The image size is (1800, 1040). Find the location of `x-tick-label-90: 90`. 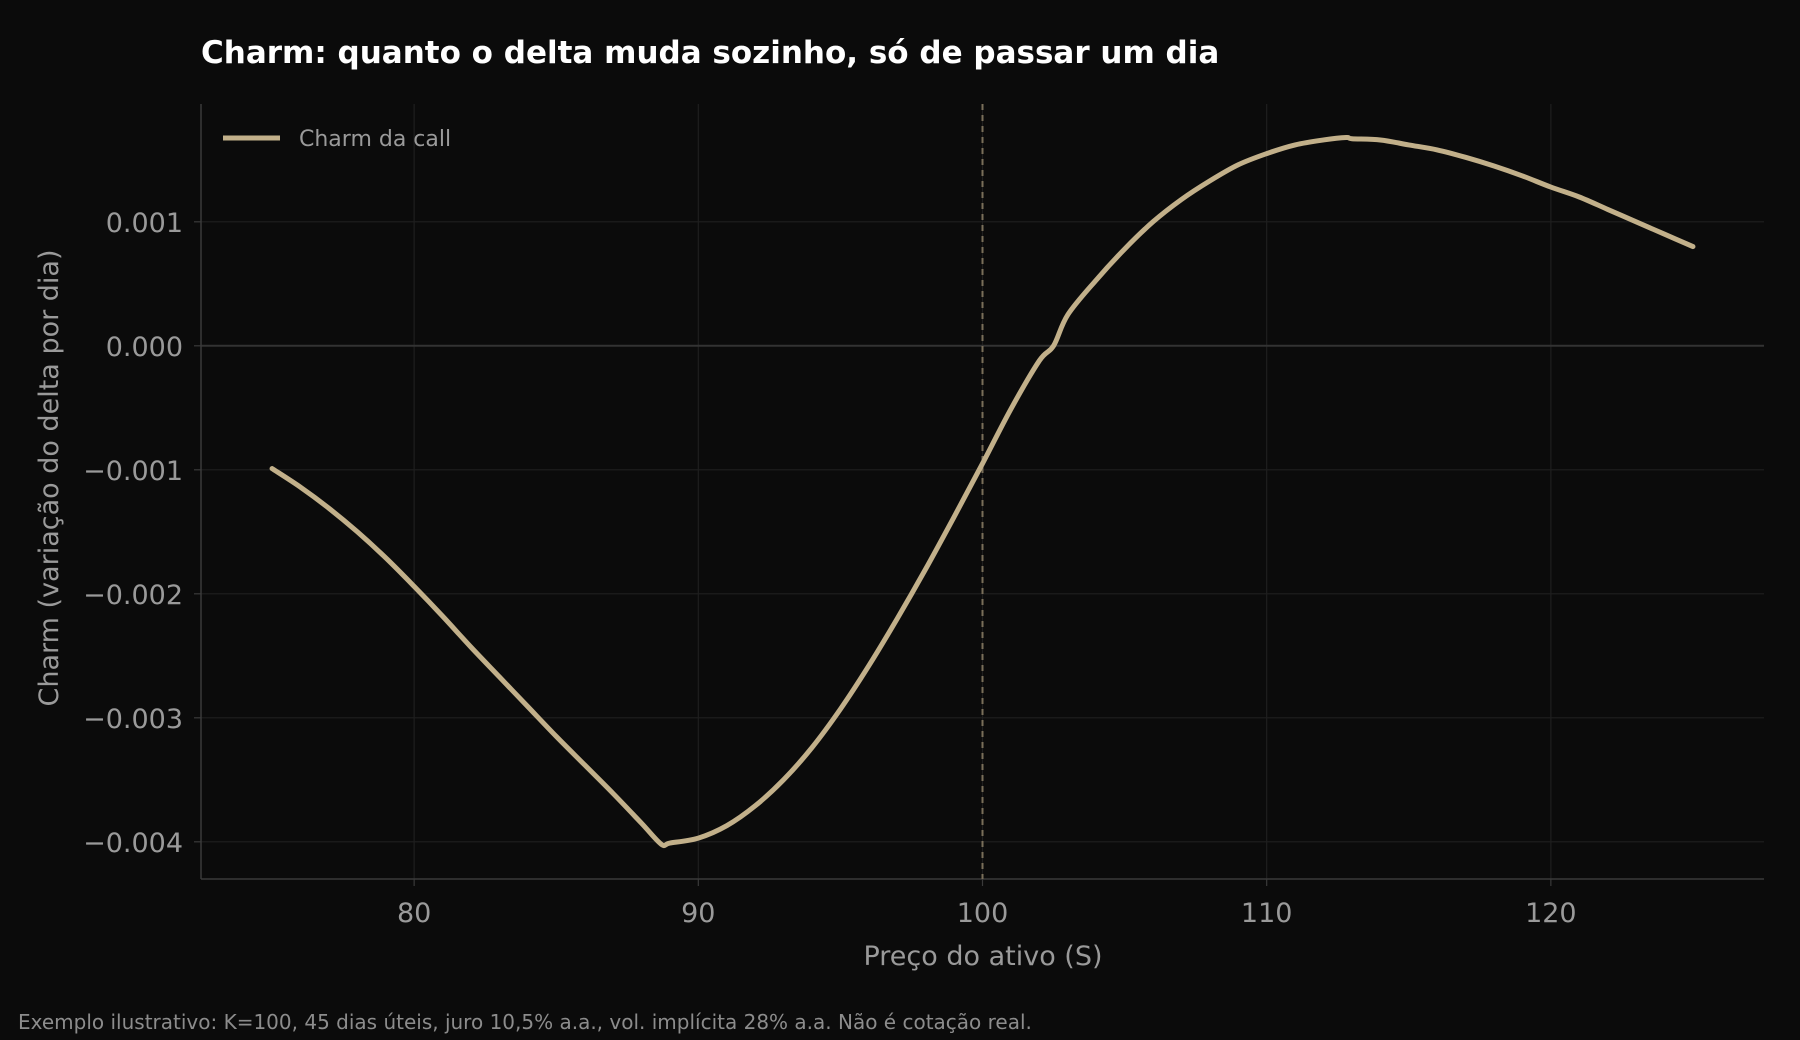

x-tick-label-90: 90 is located at coordinates (698, 913).